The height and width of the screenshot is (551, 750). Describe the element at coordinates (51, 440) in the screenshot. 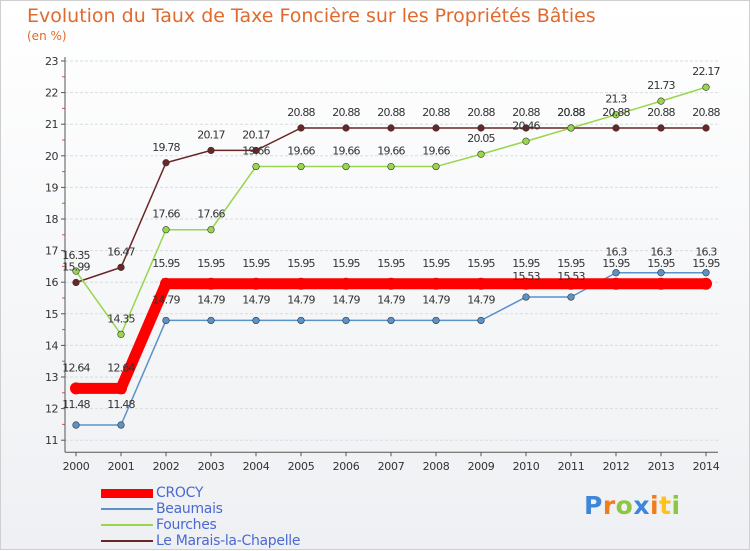

I see `y-tick-label: 11` at that location.